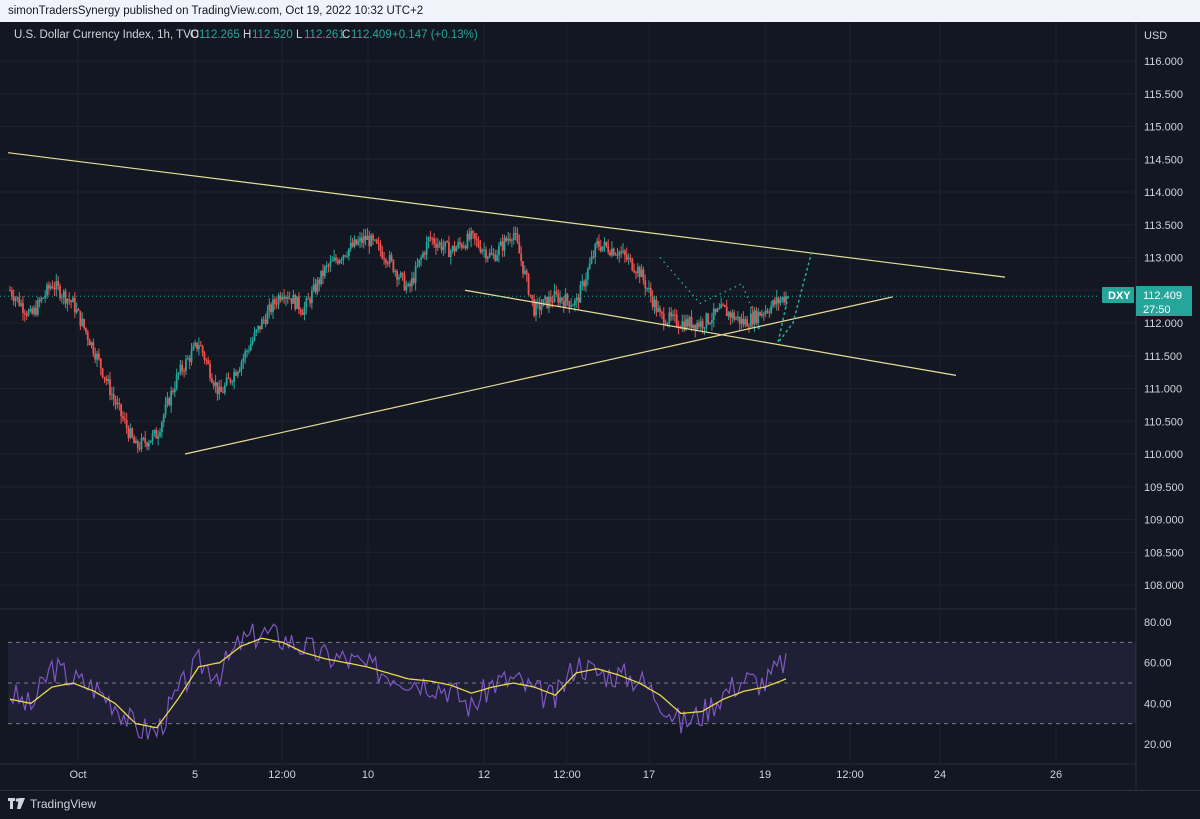  What do you see at coordinates (1163, 390) in the screenshot?
I see `price-tick-label: 111.000` at bounding box center [1163, 390].